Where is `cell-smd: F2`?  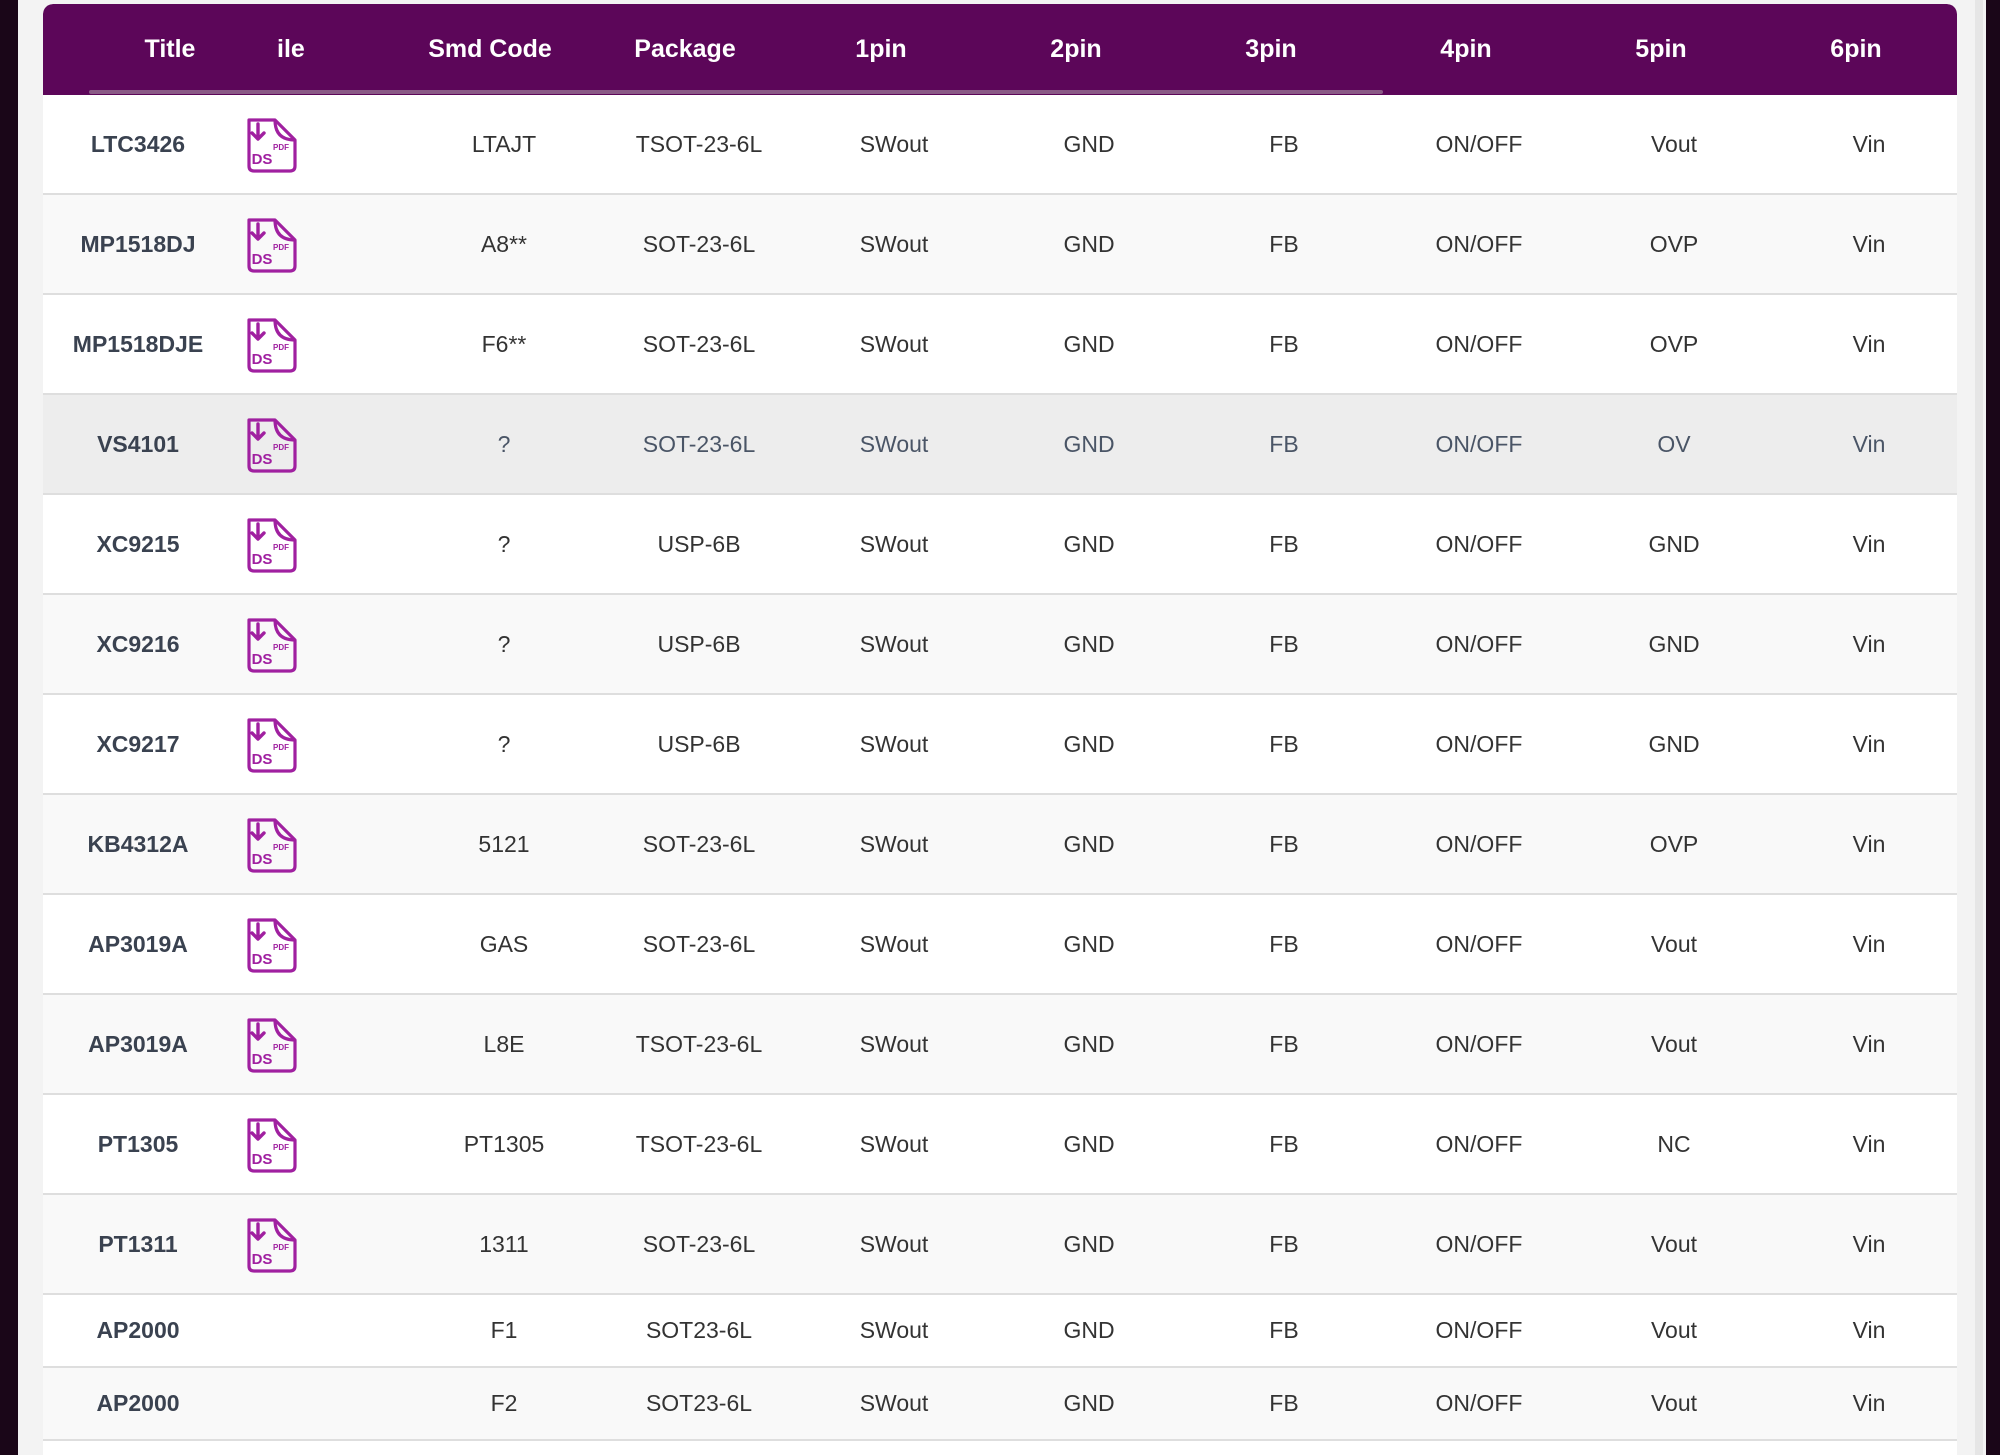 cell-smd: F2 is located at coordinates (504, 1403).